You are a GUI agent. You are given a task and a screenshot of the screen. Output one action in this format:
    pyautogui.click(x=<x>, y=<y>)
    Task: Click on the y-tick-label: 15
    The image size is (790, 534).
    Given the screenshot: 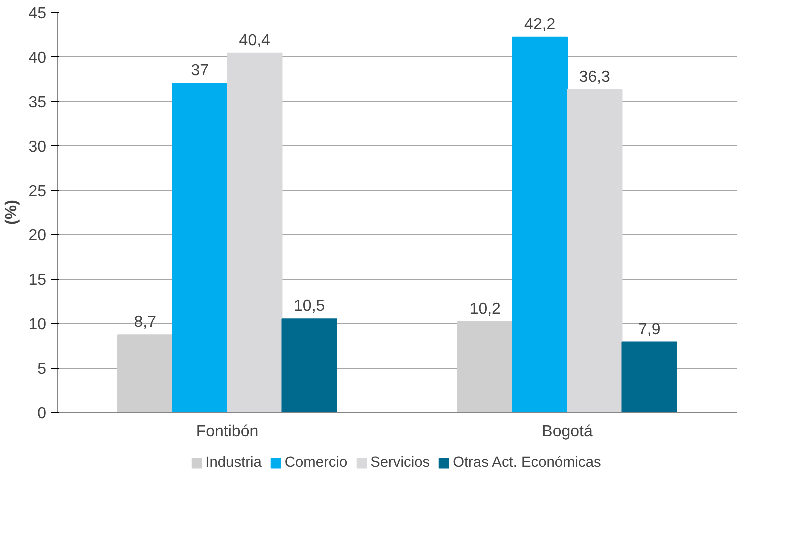 What is the action you would take?
    pyautogui.click(x=37, y=281)
    